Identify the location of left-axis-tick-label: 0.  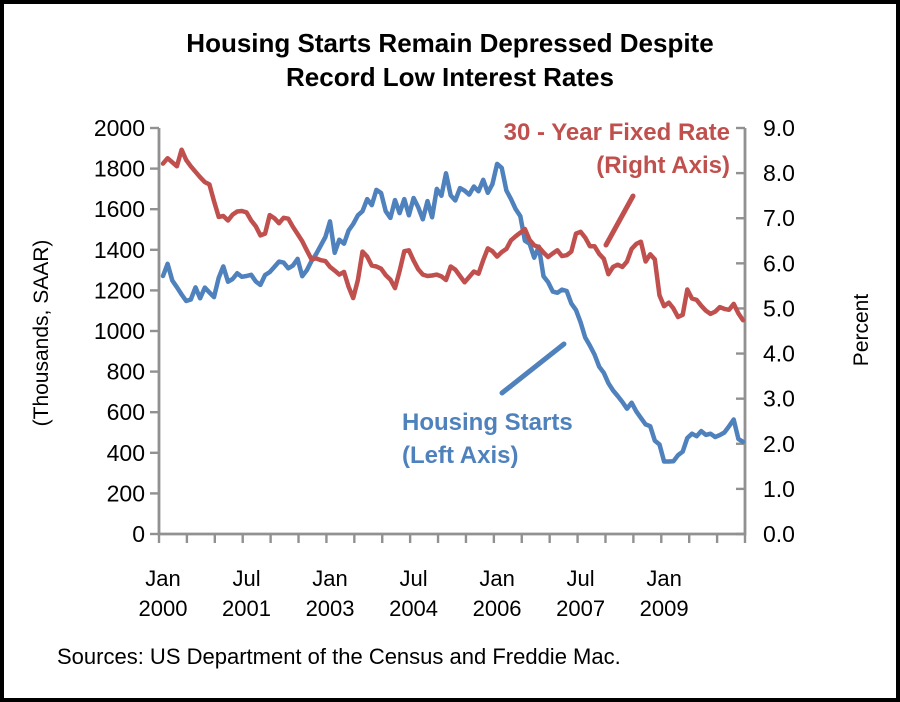
(138, 534).